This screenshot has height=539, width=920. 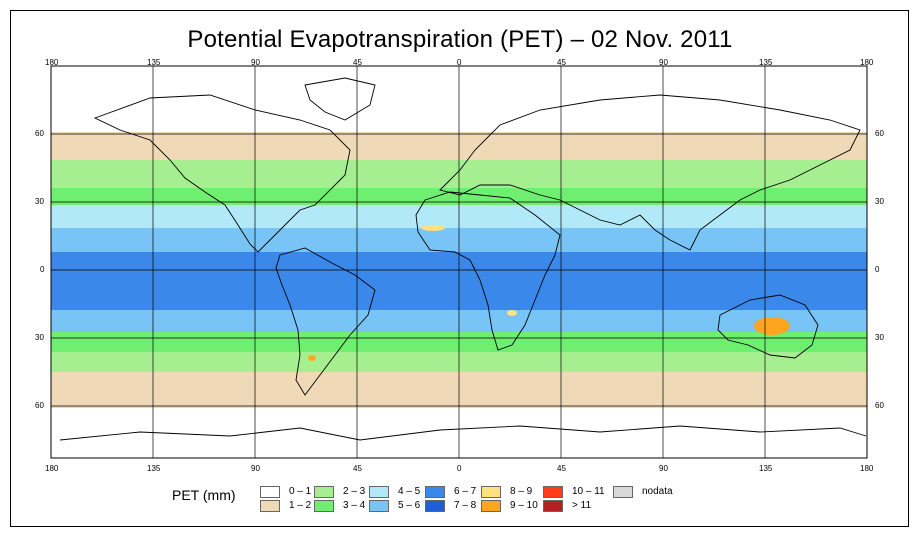 What do you see at coordinates (465, 505) in the screenshot?
I see `legend-label: 7 – 8` at bounding box center [465, 505].